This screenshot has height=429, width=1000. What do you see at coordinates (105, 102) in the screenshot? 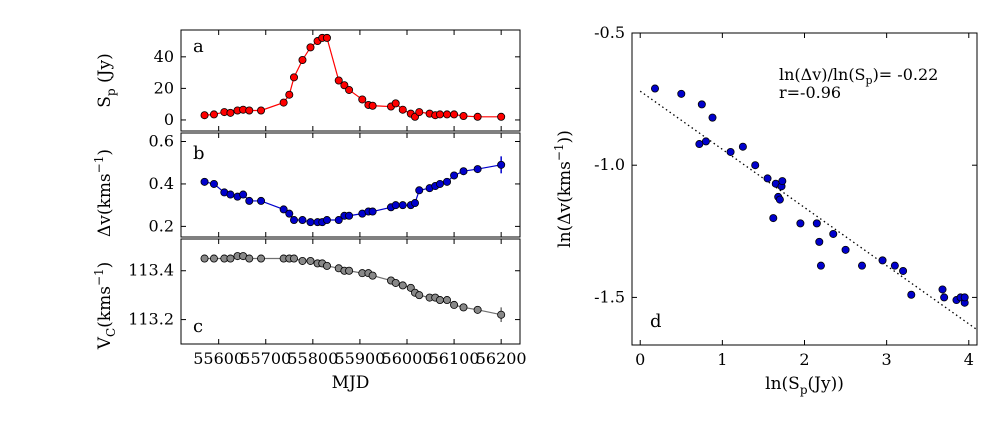
I see `y-axis-label-main: S` at bounding box center [105, 102].